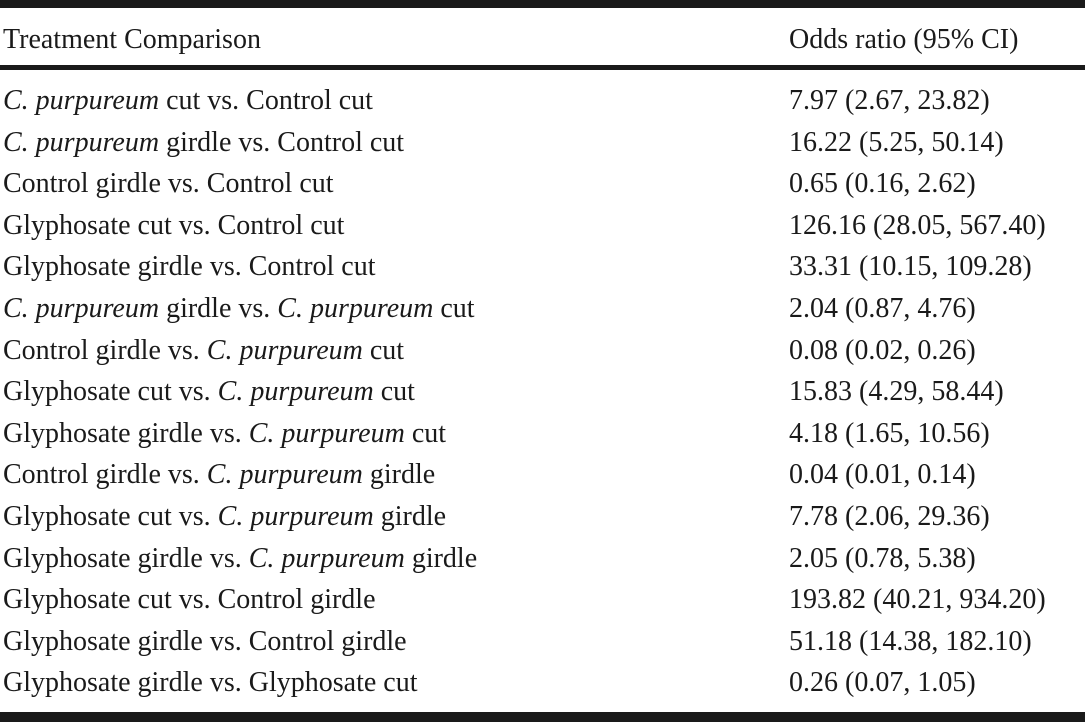  Describe the element at coordinates (266, 100) in the screenshot. I see `comparison-text: cut vs. Control cut` at that location.